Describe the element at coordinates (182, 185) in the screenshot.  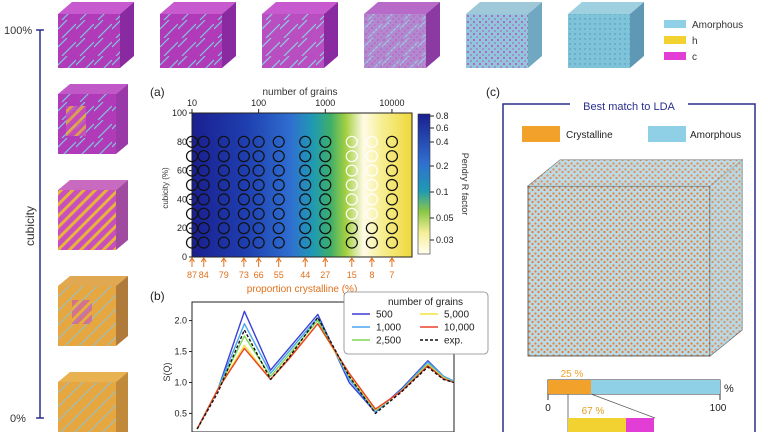
I see `panel-a-y-ticks: 0 20 40 60 80 100` at that location.